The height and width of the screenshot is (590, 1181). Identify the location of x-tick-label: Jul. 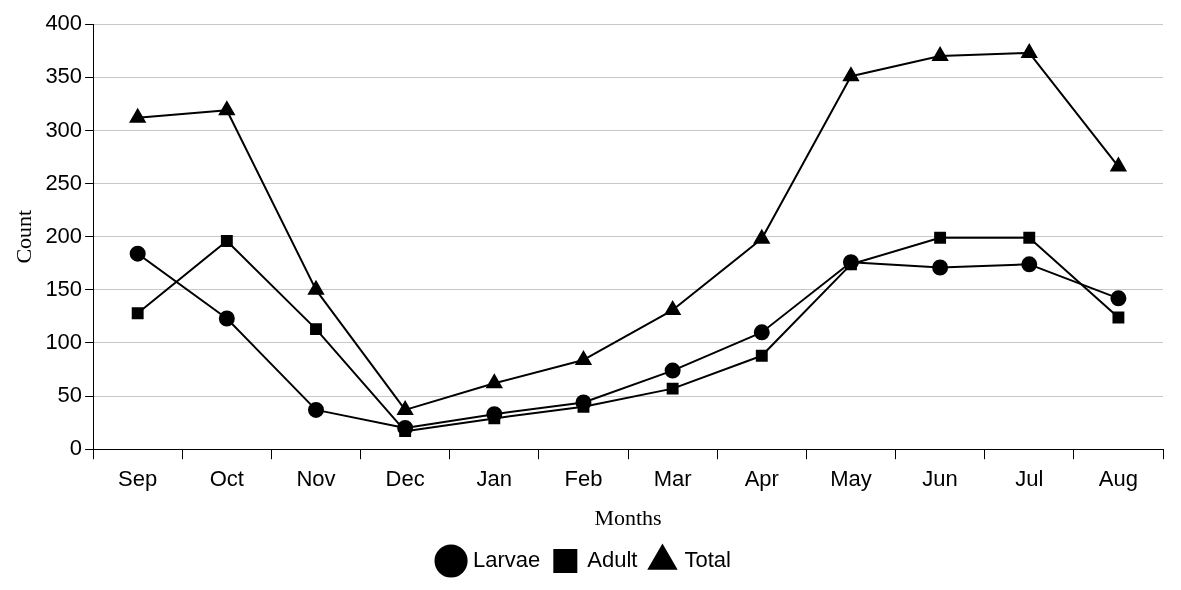
(1029, 479).